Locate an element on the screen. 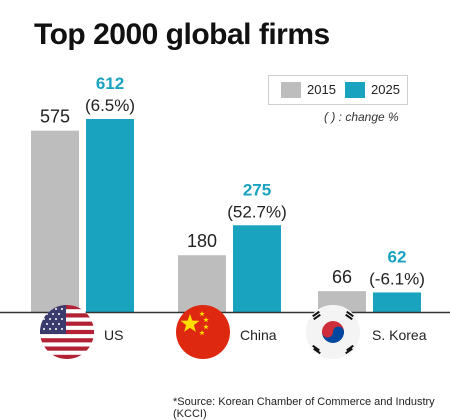 This screenshot has width=450, height=420. change-note: ( ) : change % is located at coordinates (361, 117).